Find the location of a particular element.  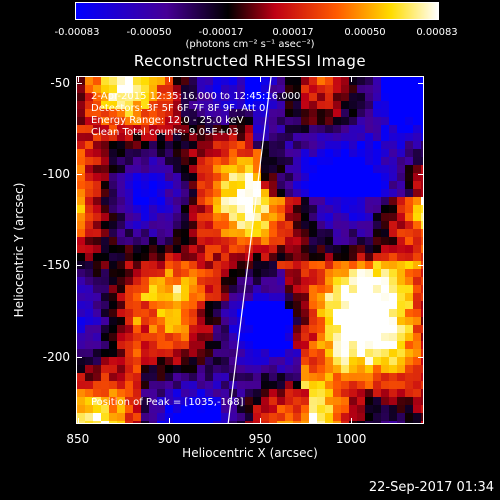

solar-limb-line is located at coordinates (249, 250).